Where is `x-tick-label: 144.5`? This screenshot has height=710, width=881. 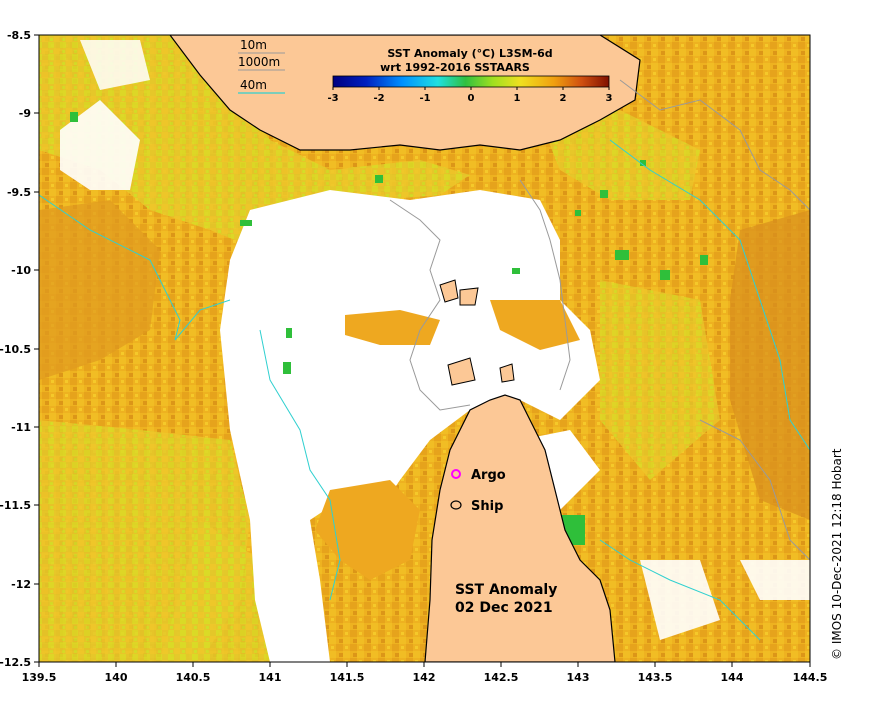
x-tick-label: 144.5 is located at coordinates (810, 677).